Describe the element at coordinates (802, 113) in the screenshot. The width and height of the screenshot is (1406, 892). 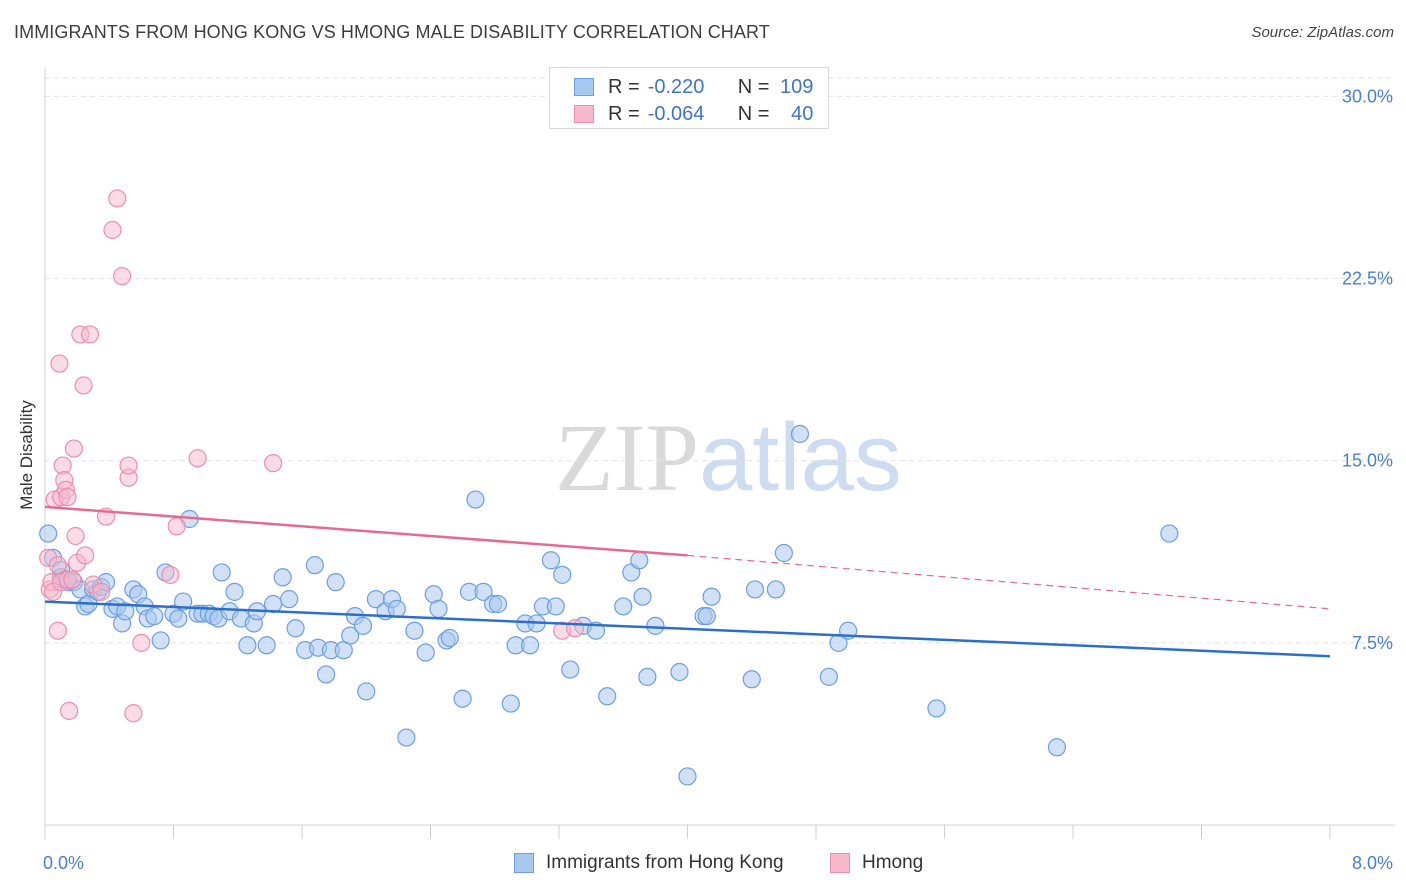
I see `legend-n-value: 40` at that location.